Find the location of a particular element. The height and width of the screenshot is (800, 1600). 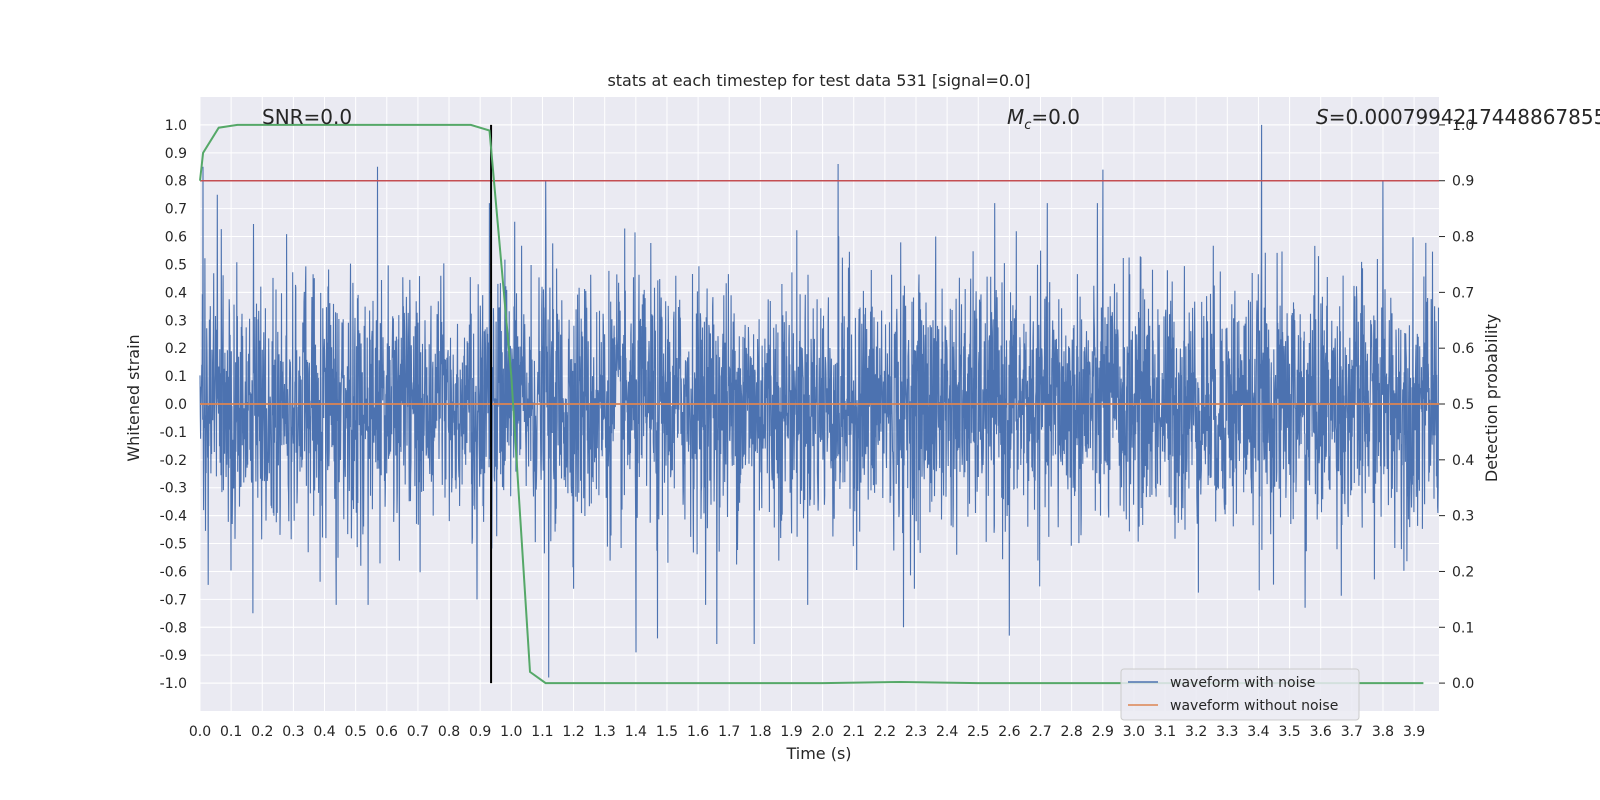

x-tick-label: 3.2 is located at coordinates (1196, 732).